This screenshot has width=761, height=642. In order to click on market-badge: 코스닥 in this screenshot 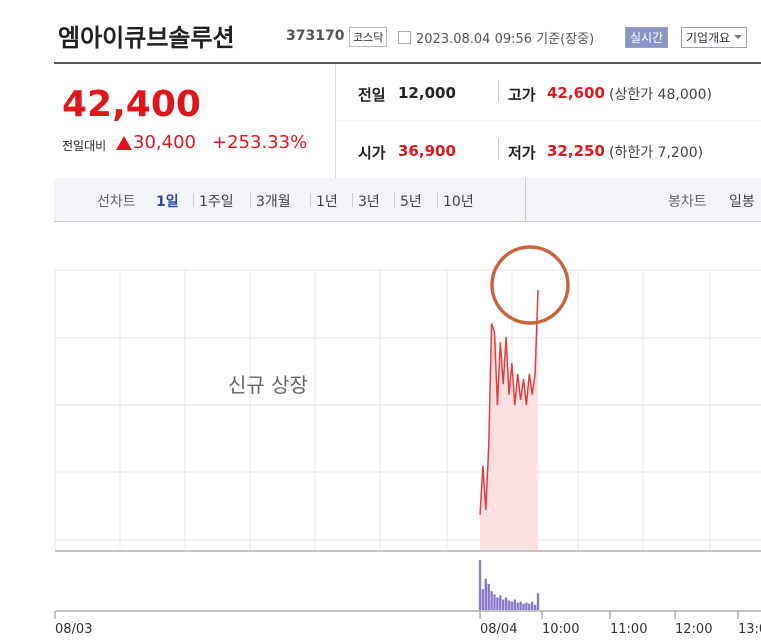, I will do `click(368, 37)`.